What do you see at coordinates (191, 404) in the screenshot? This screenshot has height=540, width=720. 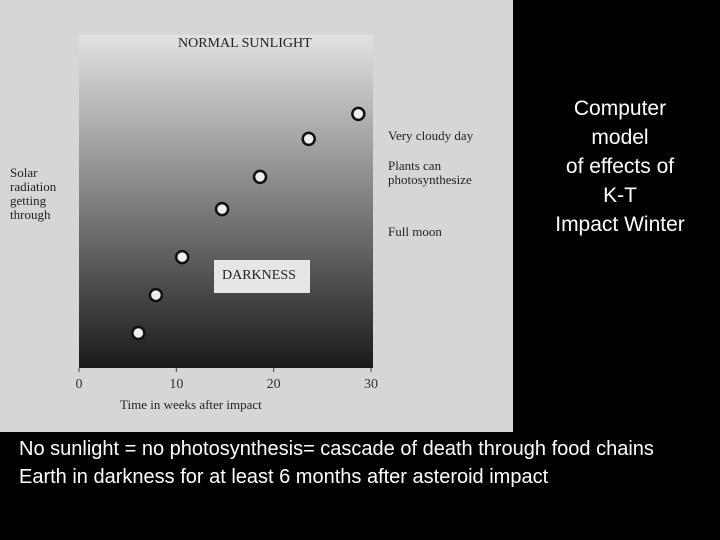 I see `x-axis-label: Time in weeks after impact` at bounding box center [191, 404].